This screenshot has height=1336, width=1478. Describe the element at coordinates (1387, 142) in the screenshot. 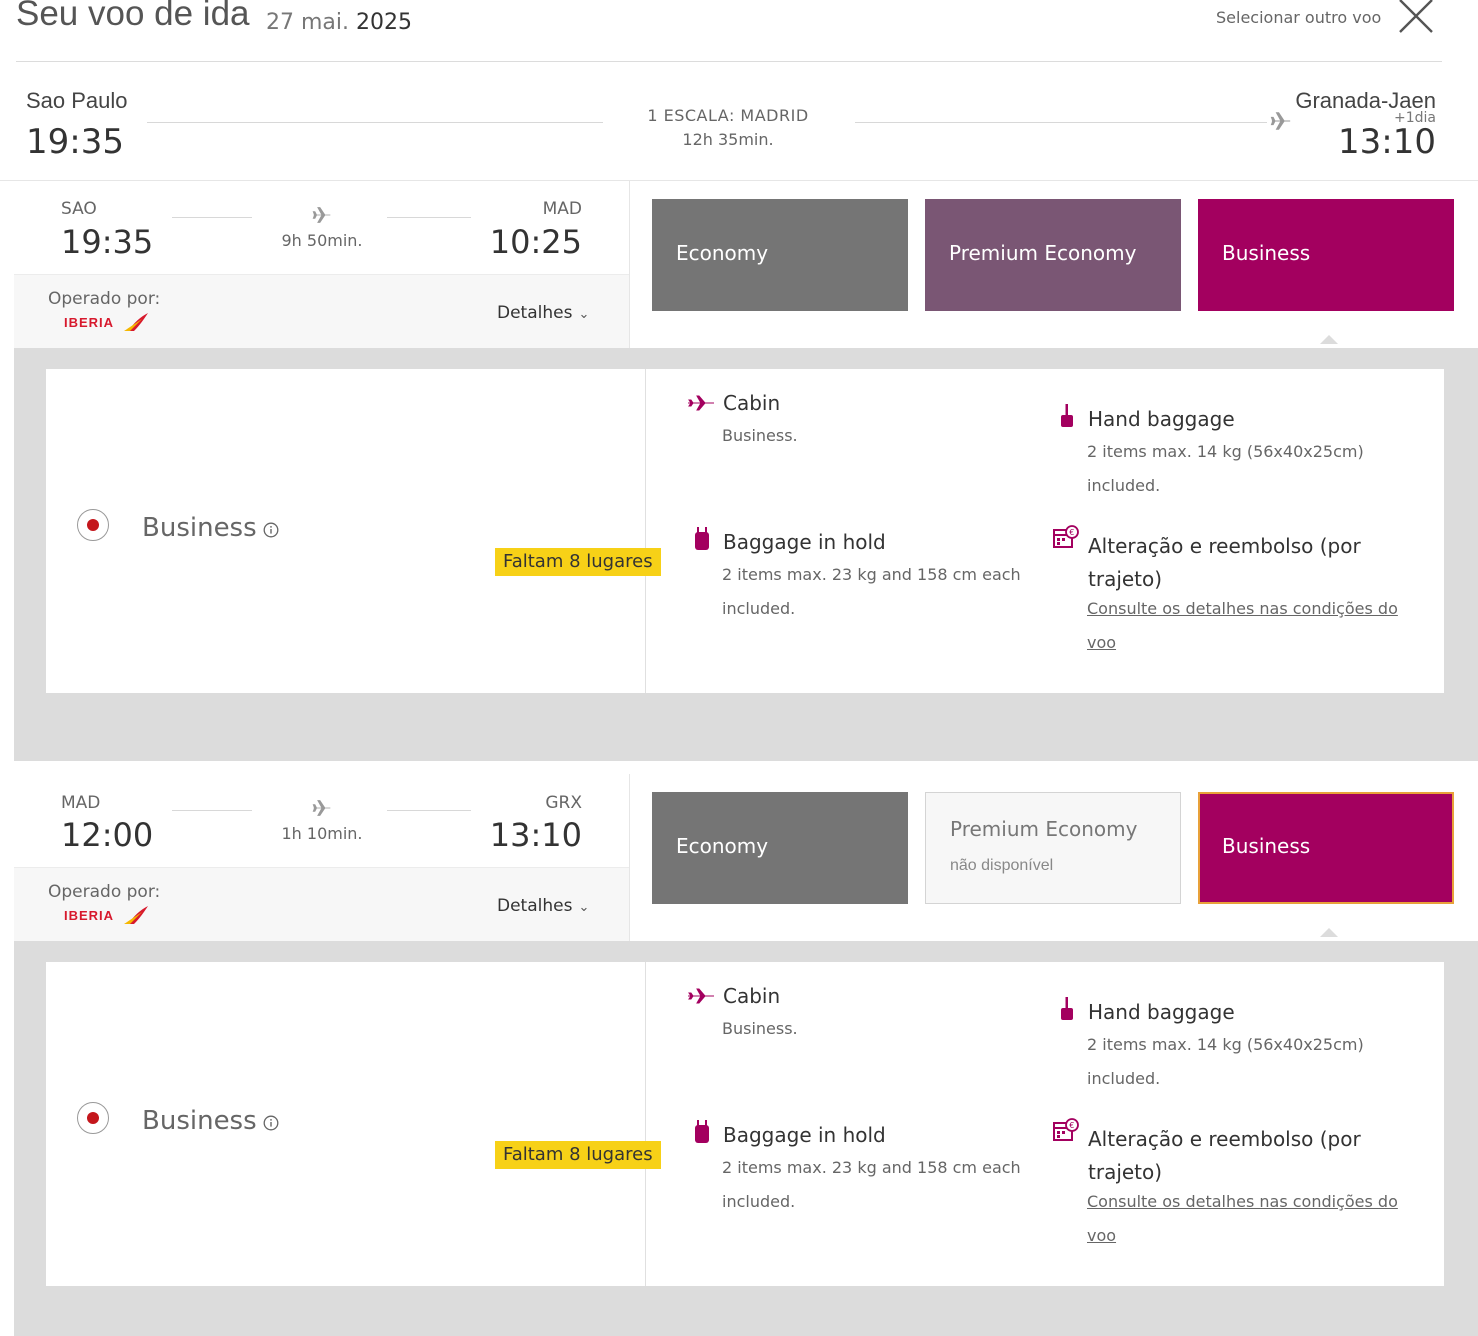

I see `destination-time: 13:10` at that location.